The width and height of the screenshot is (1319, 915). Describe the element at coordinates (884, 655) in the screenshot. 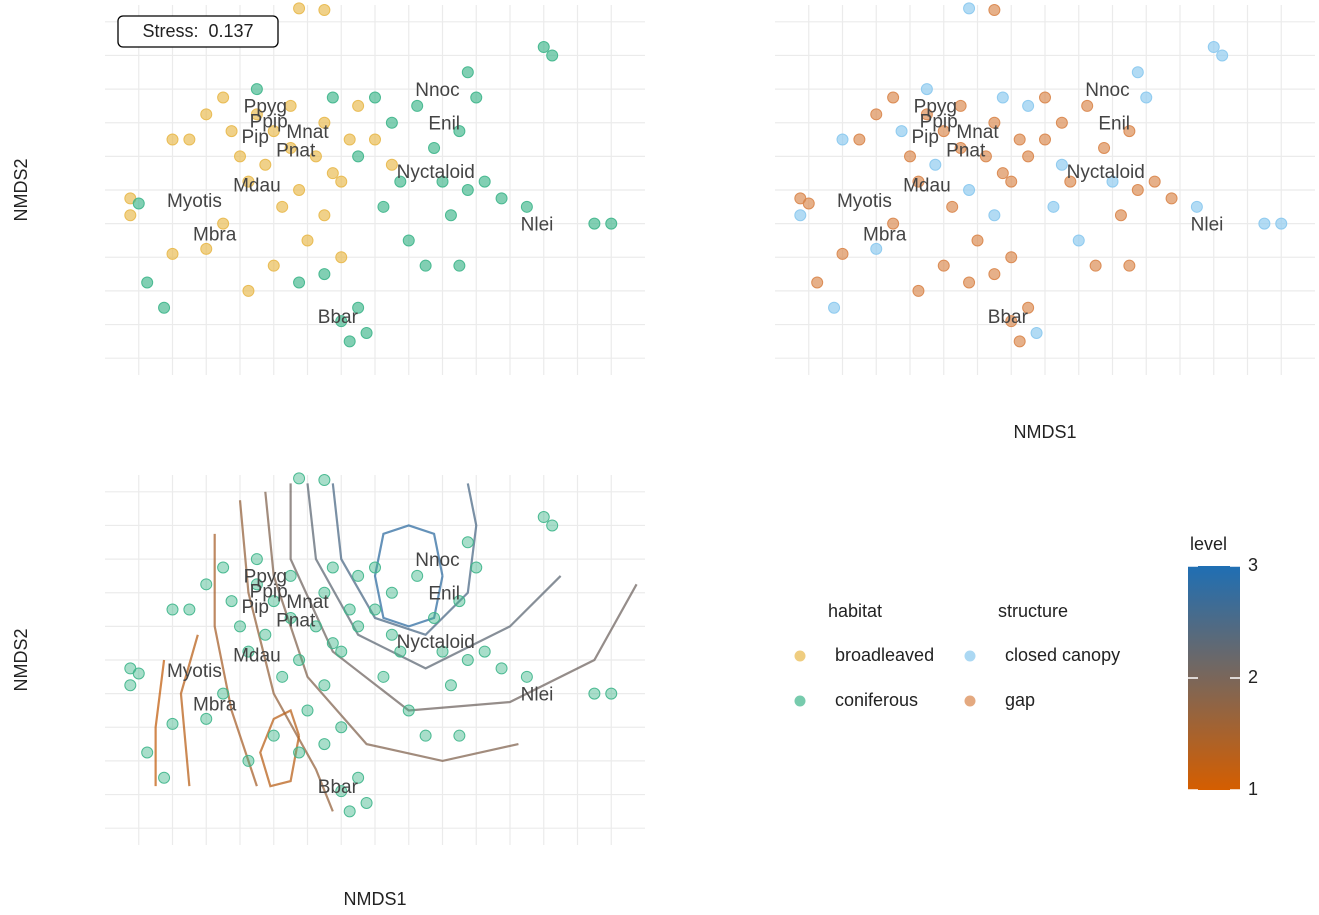

I see `legend-label: broadleaved` at that location.